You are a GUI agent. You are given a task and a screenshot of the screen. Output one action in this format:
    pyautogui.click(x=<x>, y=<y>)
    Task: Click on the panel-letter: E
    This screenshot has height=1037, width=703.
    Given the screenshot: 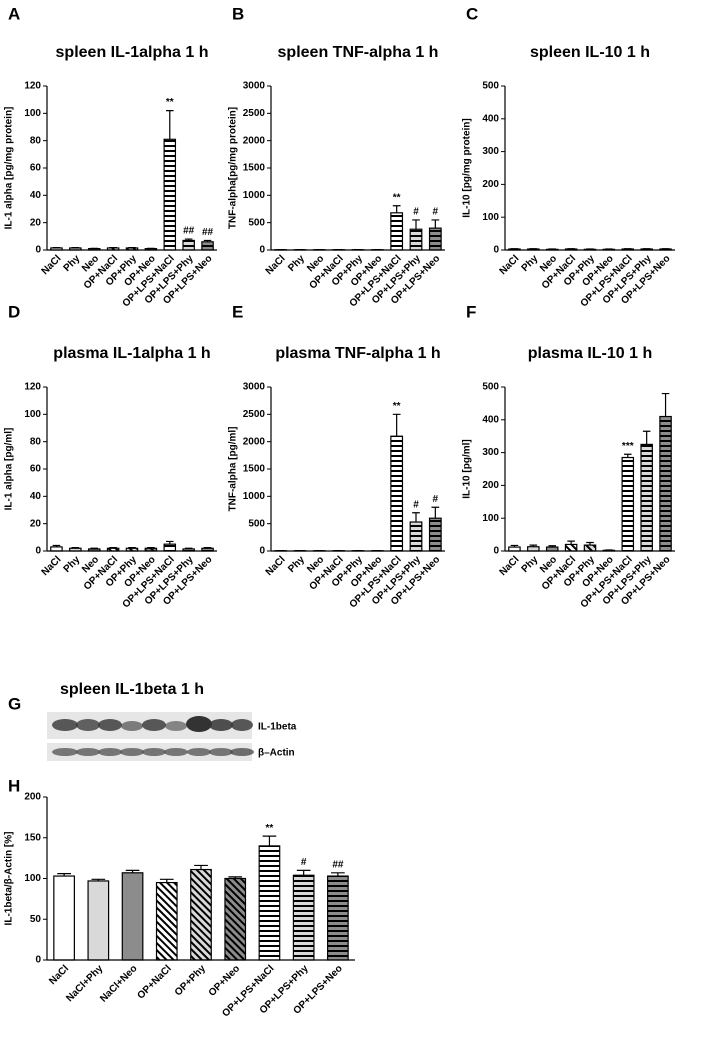 What is the action you would take?
    pyautogui.click(x=237, y=311)
    